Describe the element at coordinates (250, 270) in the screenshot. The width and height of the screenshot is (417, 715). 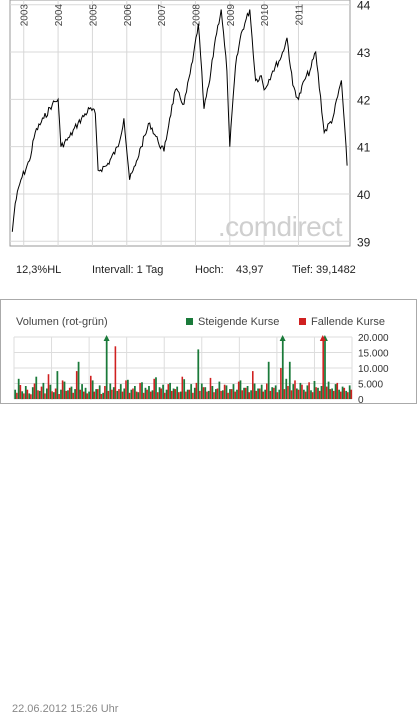
I see `high-stat-value: 43,97` at that location.